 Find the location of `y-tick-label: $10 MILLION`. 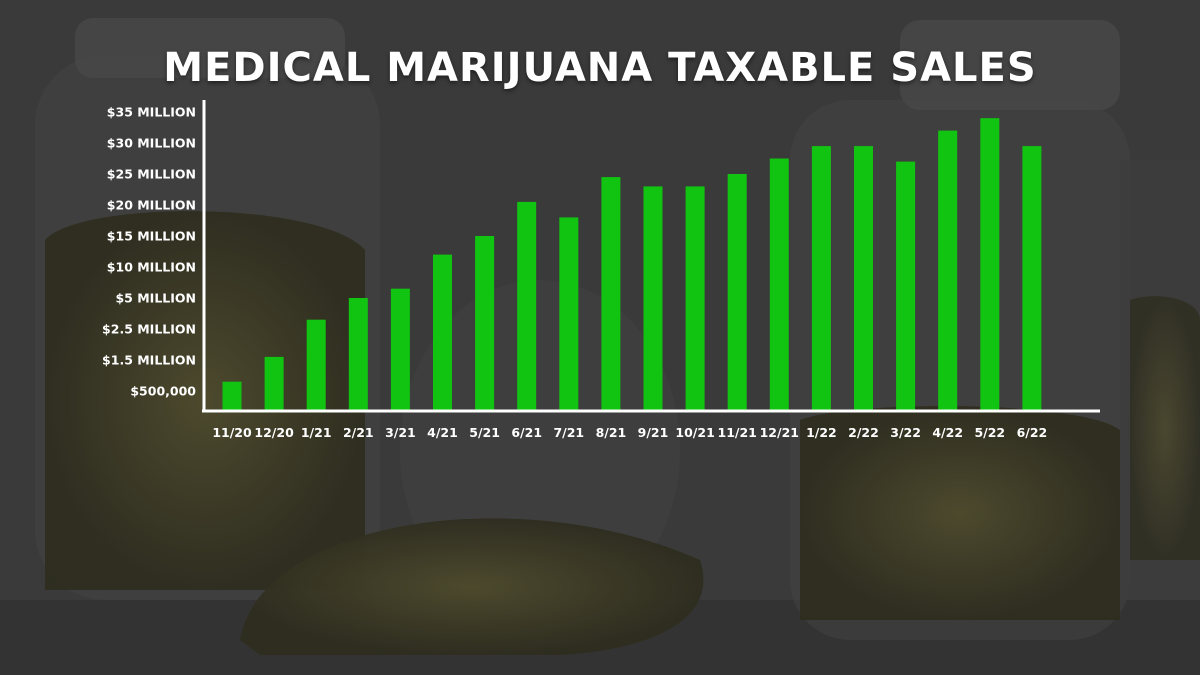

y-tick-label: $10 MILLION is located at coordinates (151, 267).